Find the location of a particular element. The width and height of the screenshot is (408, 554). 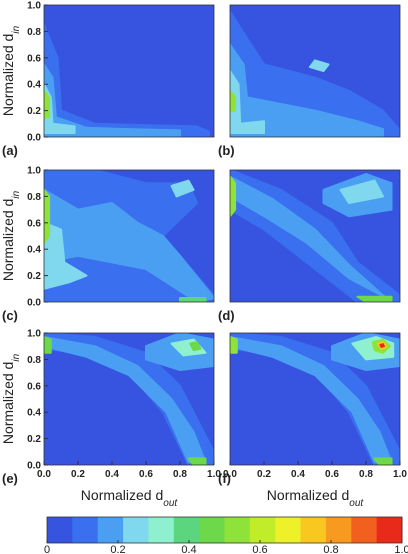

colorbar-tick-label: 1.0 is located at coordinates (401, 549).